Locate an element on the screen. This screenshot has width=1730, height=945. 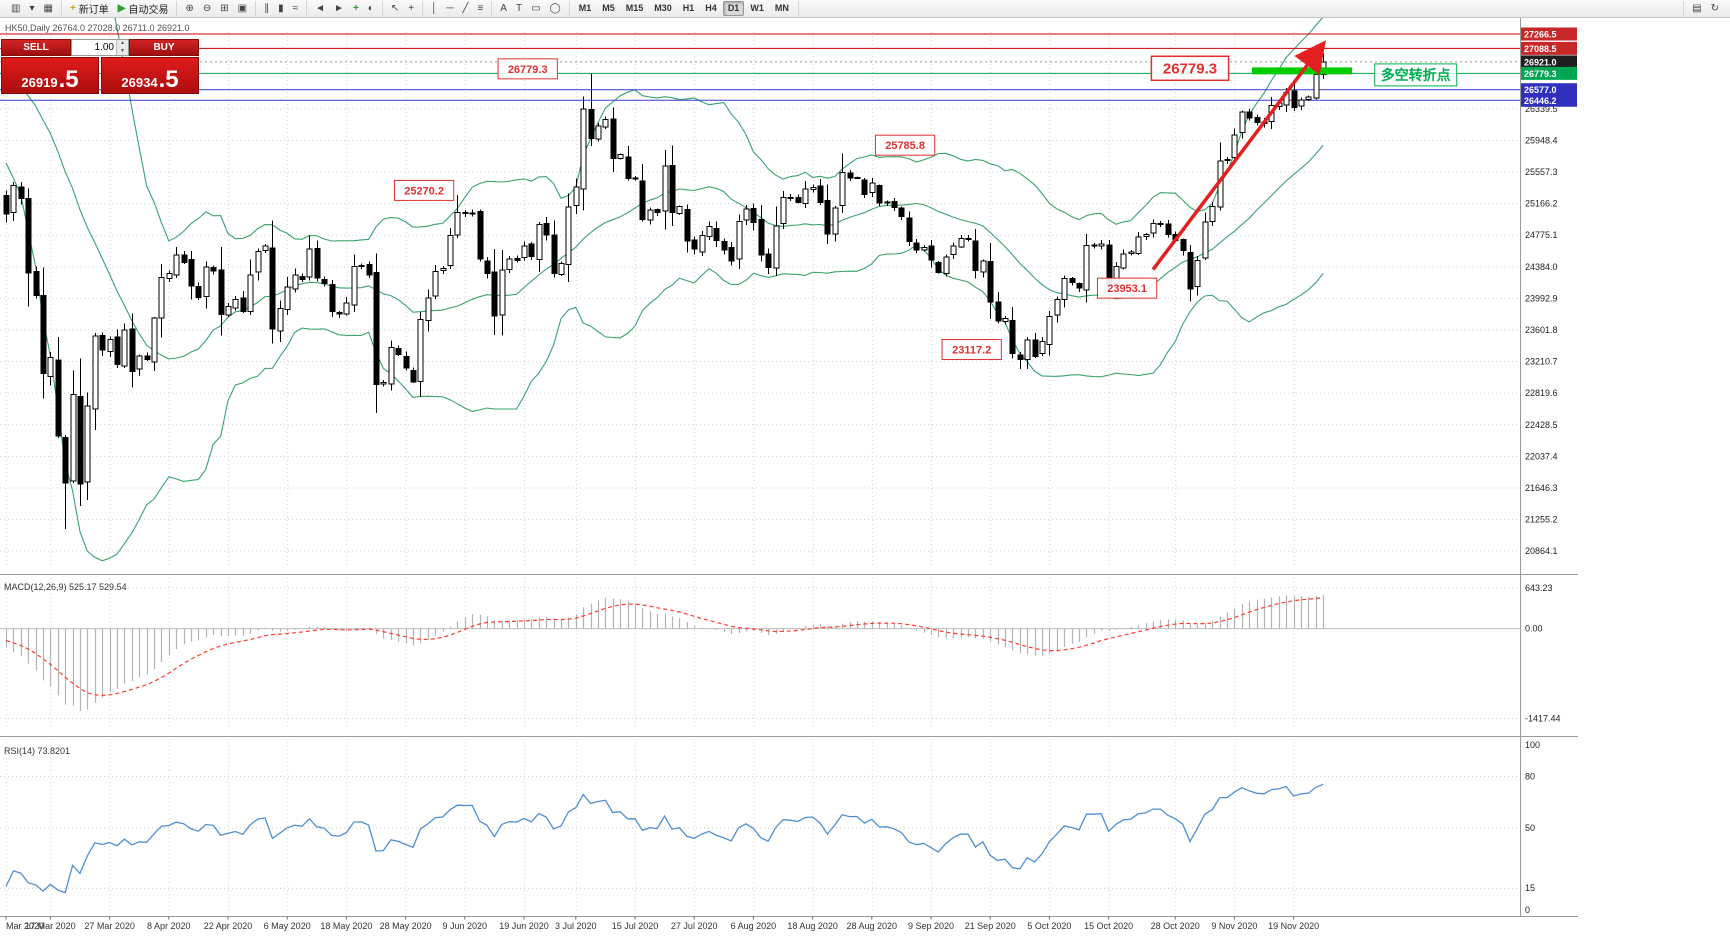
timeframe-d1: D1 is located at coordinates (733, 8).